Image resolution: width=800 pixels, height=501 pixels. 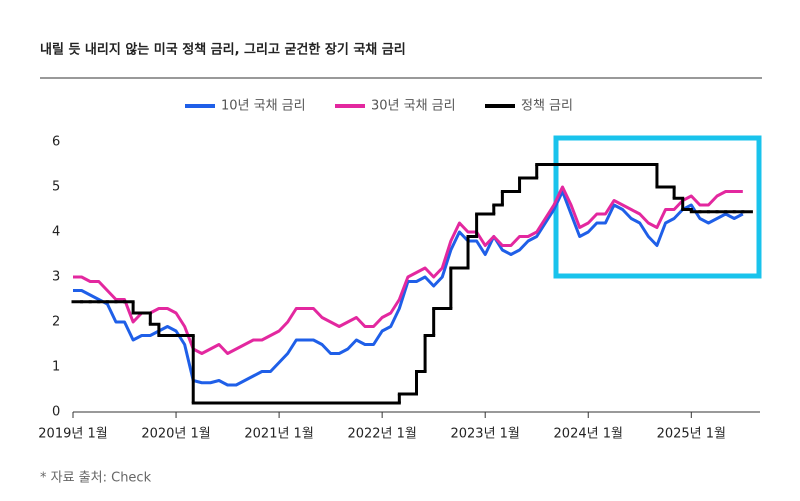 What do you see at coordinates (413, 106) in the screenshot?
I see `legend-label: 30년 국채 금리` at bounding box center [413, 106].